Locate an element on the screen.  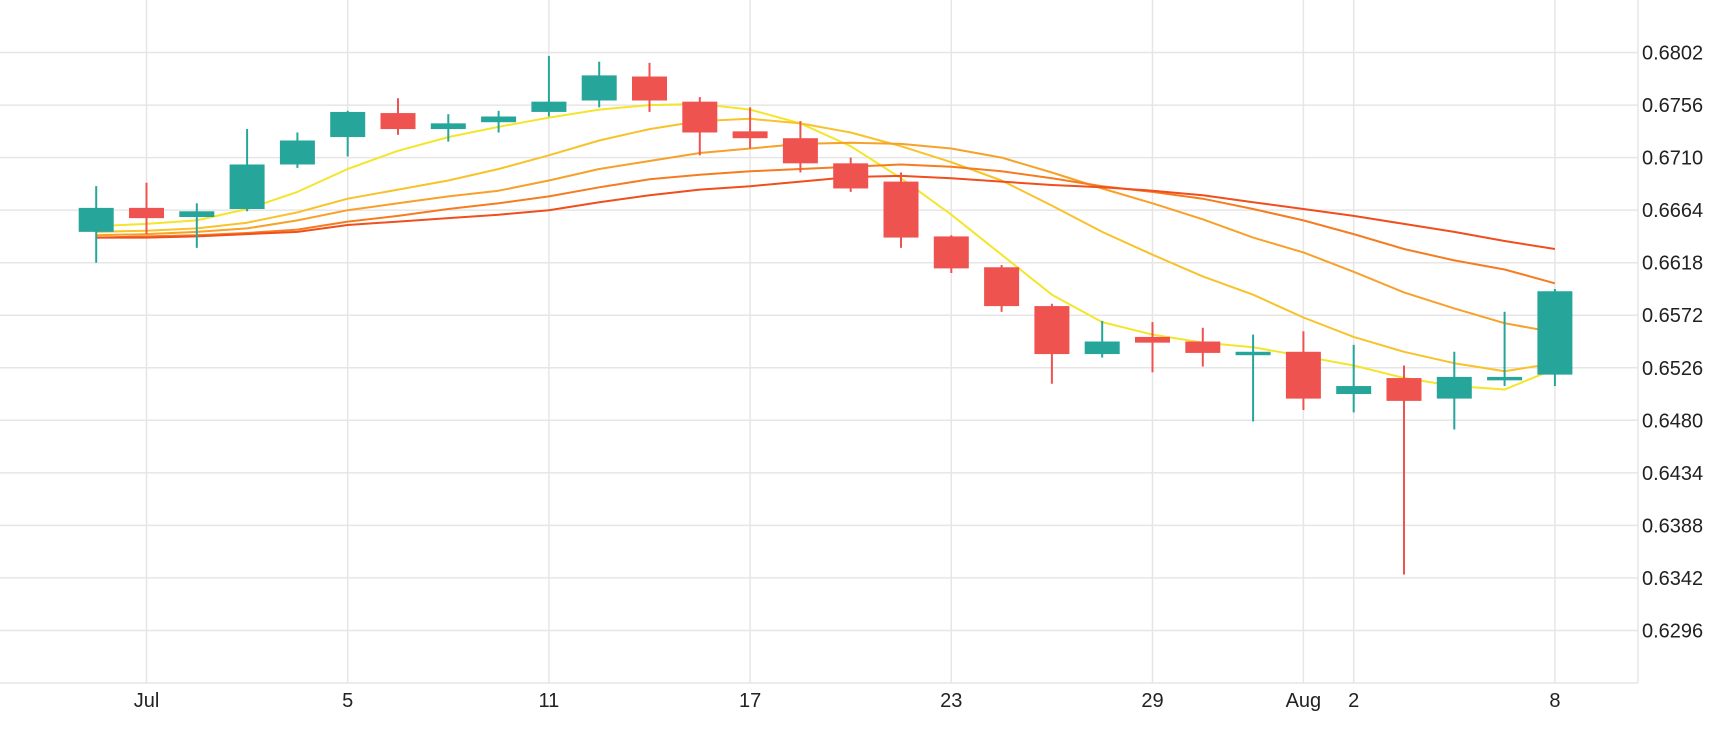
y-tick-label: 0.6526 is located at coordinates (1672, 369).